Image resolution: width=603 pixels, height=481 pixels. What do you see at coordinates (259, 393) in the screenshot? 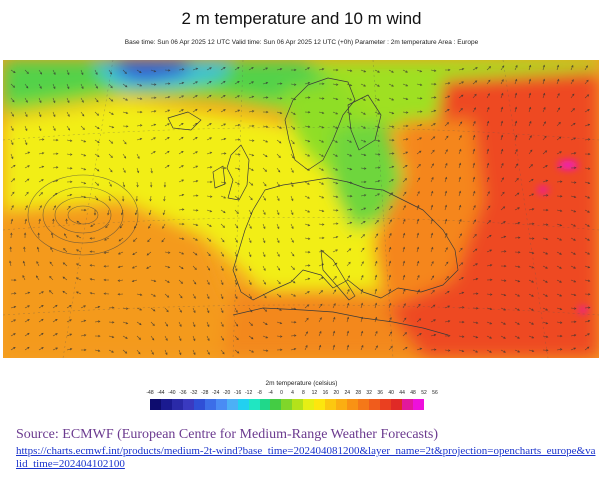
I see `legend-tick-label: -8` at bounding box center [259, 393].